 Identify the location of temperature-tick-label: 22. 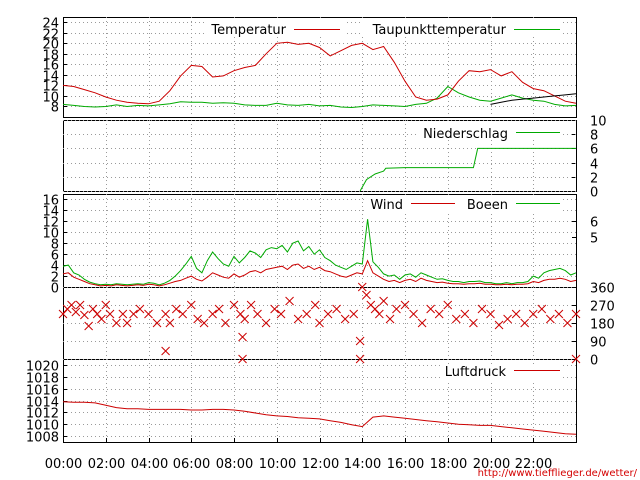
(50, 35).